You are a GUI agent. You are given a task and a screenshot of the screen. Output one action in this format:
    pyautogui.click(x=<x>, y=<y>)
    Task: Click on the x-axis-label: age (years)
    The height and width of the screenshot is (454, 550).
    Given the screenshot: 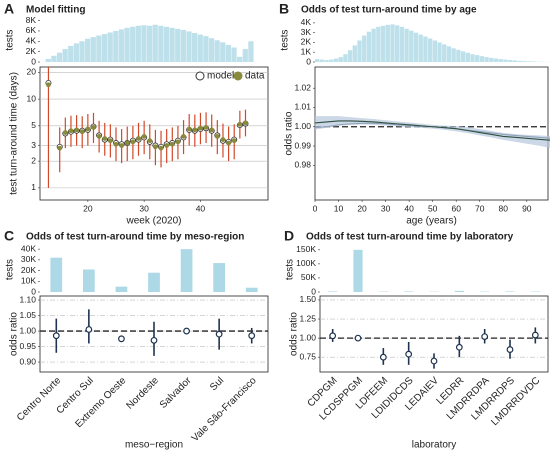 What is the action you would take?
    pyautogui.click(x=431, y=221)
    